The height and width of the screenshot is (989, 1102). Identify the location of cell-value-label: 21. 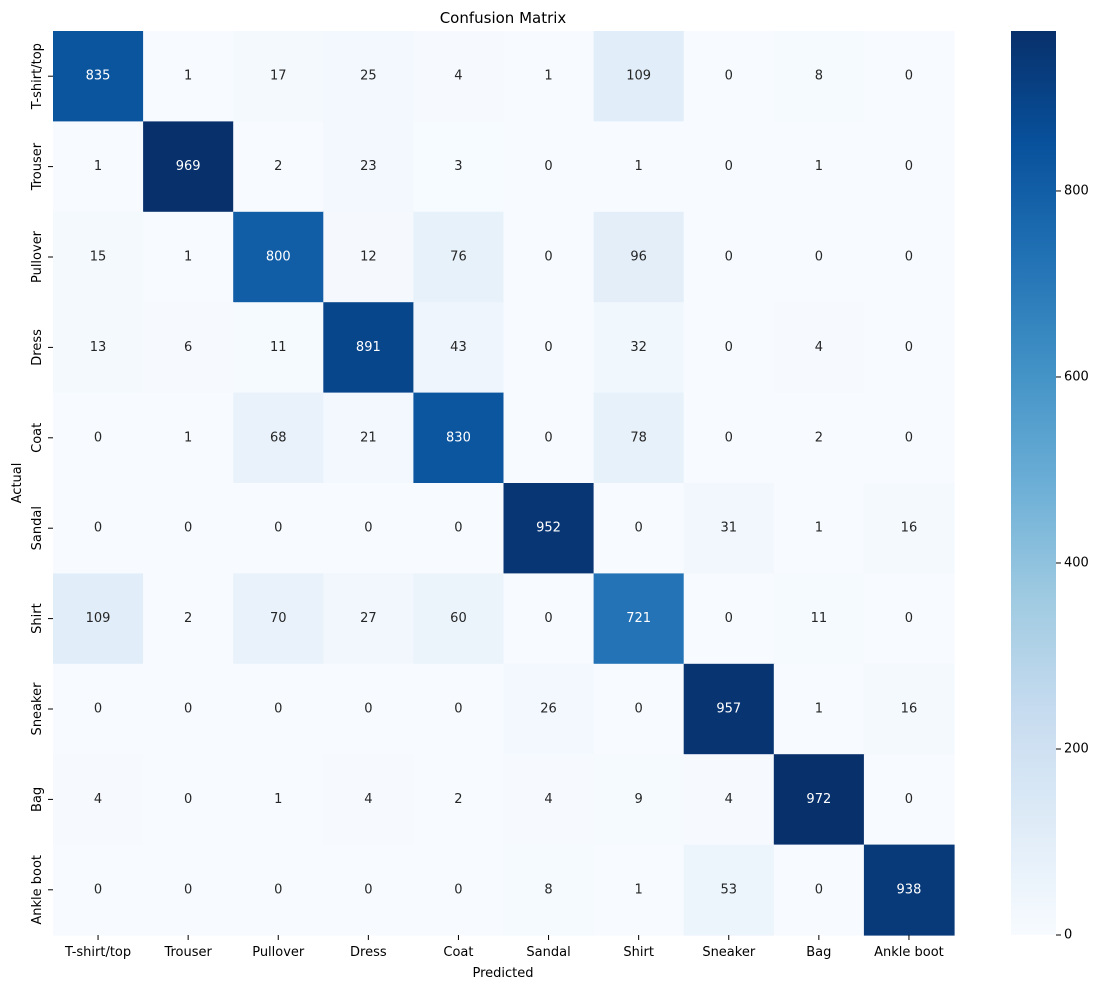
(368, 437).